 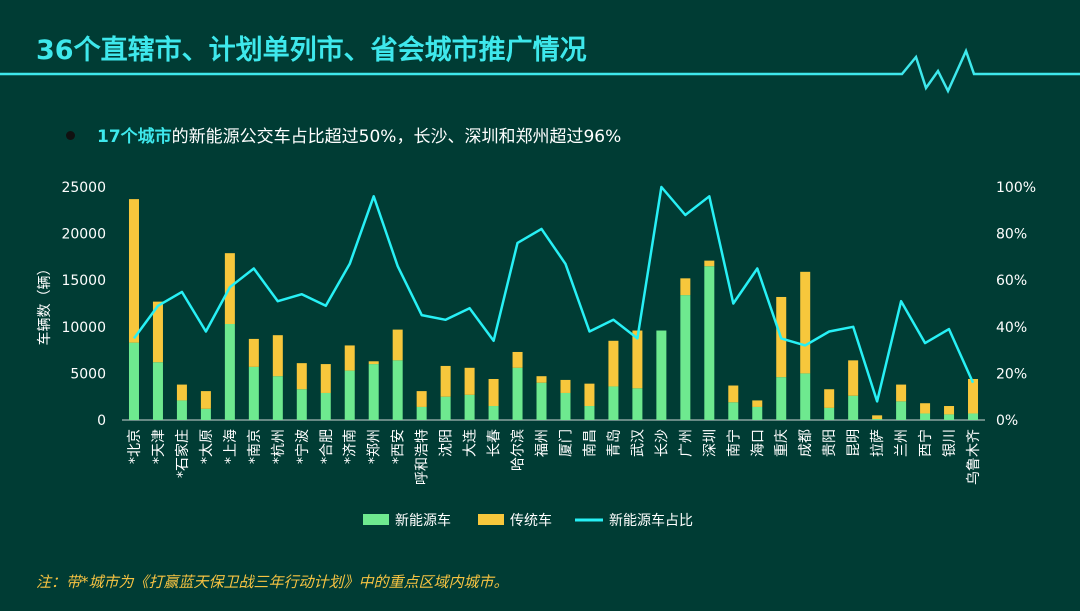 I want to click on y-axis-label: 车辆数（辆）, so click(x=44, y=304).